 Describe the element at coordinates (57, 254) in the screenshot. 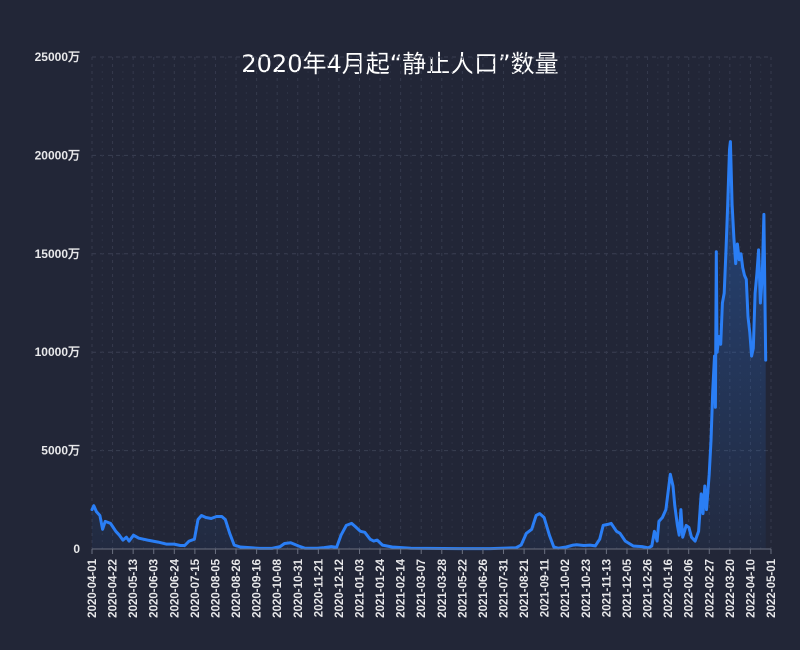

I see `y-tick-label: 15000万` at that location.